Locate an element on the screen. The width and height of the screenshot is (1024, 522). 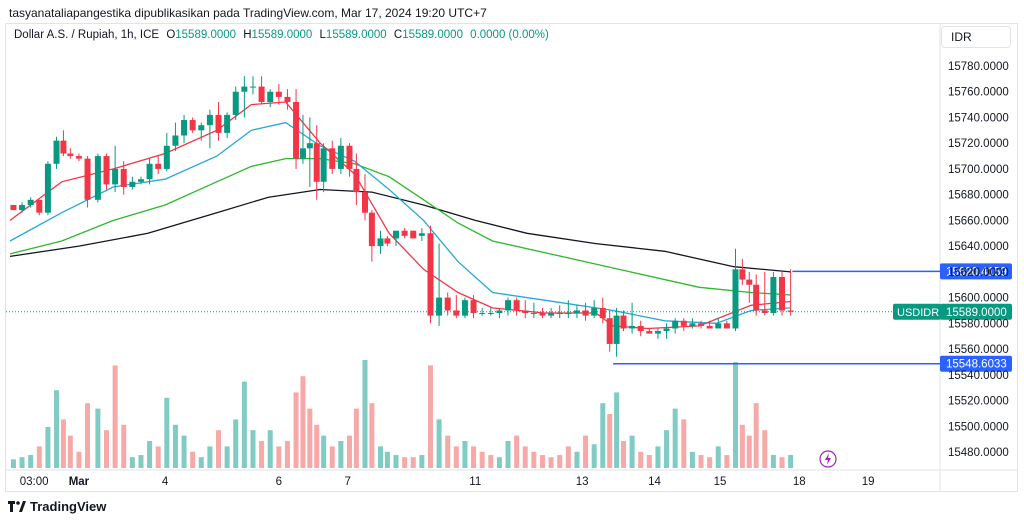
legend-high-label: H is located at coordinates (247, 35).